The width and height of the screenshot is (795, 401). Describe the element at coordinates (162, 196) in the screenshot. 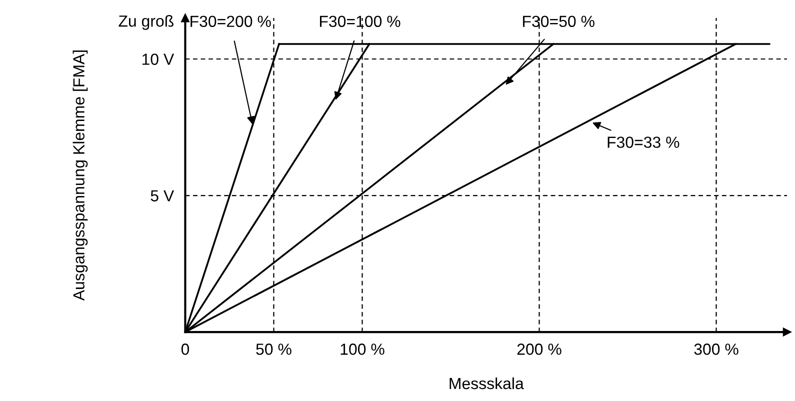

I see `y-tick-label: 5 V` at that location.